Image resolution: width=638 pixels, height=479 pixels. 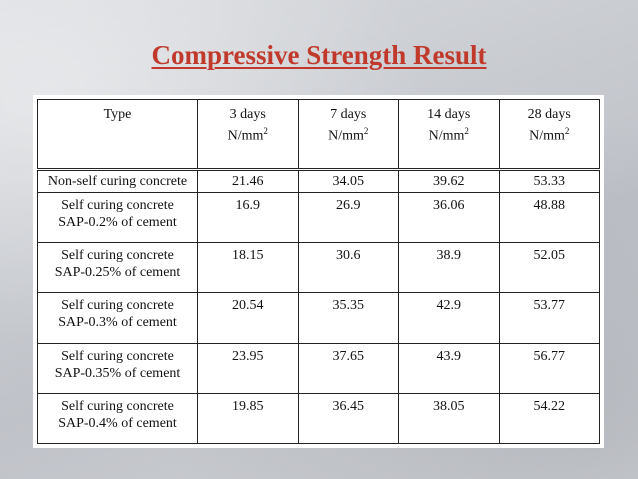 I want to click on value-28-days: 56.77, so click(x=549, y=368).